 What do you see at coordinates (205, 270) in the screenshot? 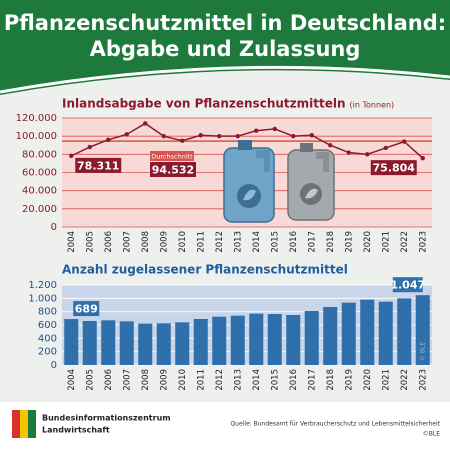
I see `chart-title: Anzahl zugelassener Pflanzenschutzmittel` at bounding box center [205, 270].